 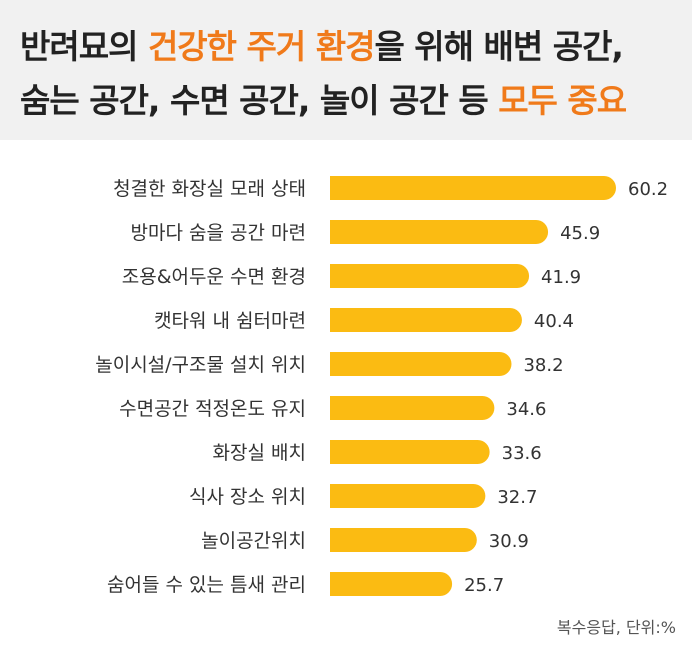 I want to click on value-label: 40.4, so click(x=554, y=321).